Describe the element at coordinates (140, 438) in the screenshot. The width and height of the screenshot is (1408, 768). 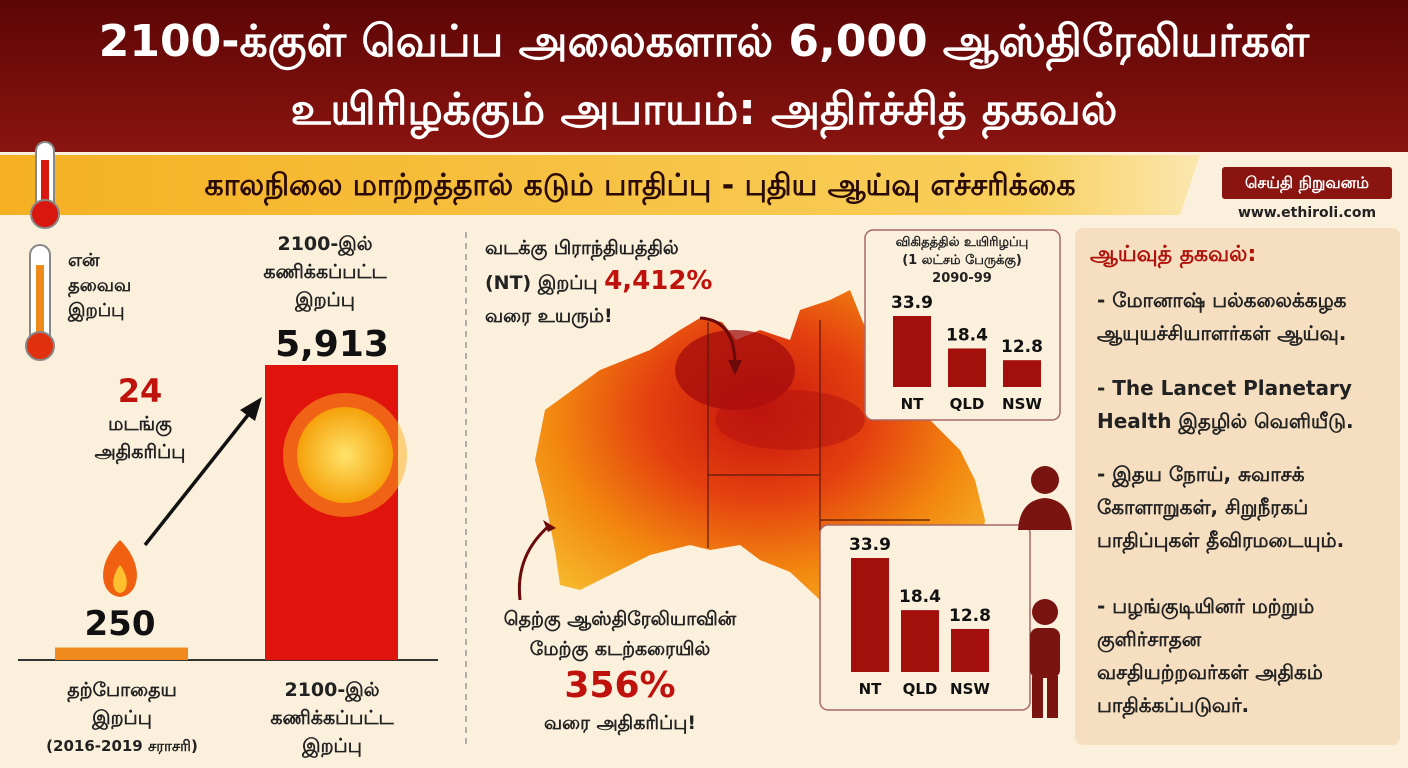
I see `multiplier-label: மடங்கு அதிகரிப்பு` at that location.